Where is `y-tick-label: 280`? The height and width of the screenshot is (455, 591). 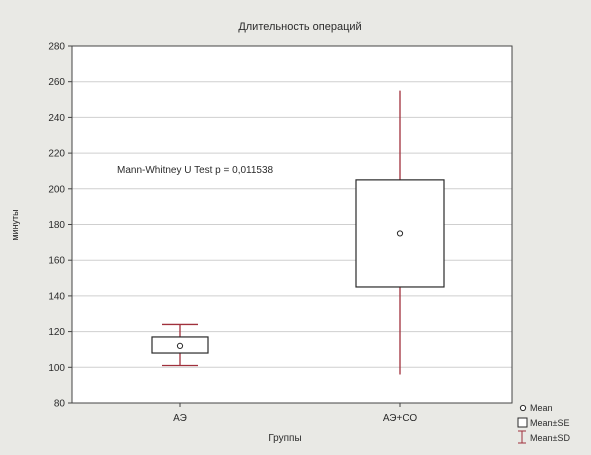
y-tick-label: 280 is located at coordinates (56, 47).